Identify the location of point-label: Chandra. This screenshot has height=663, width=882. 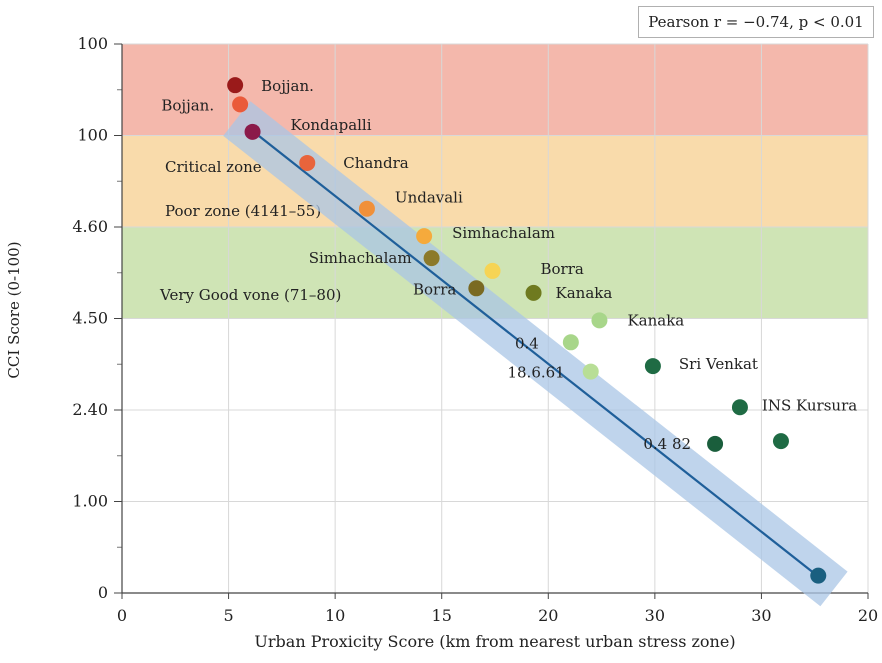
(376, 163).